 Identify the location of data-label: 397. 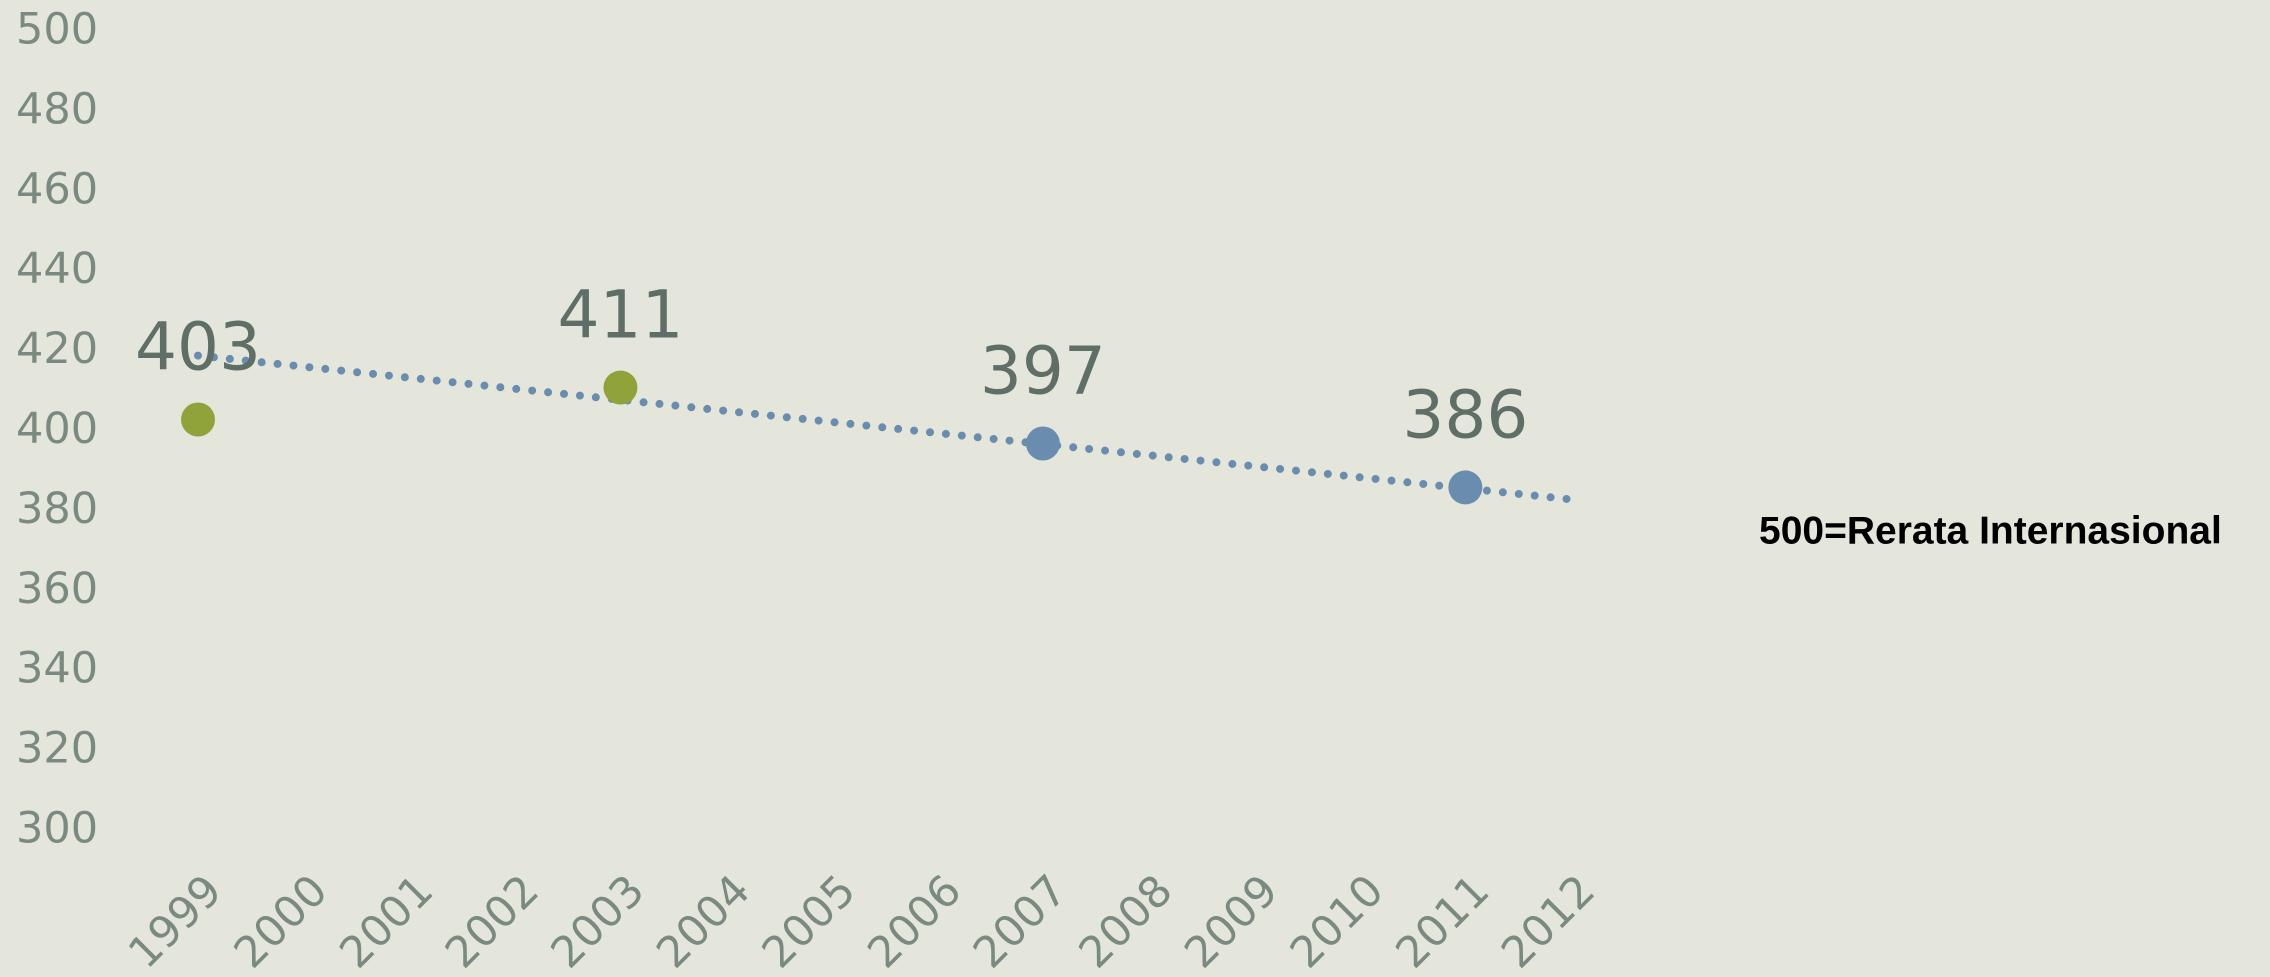
(1043, 371).